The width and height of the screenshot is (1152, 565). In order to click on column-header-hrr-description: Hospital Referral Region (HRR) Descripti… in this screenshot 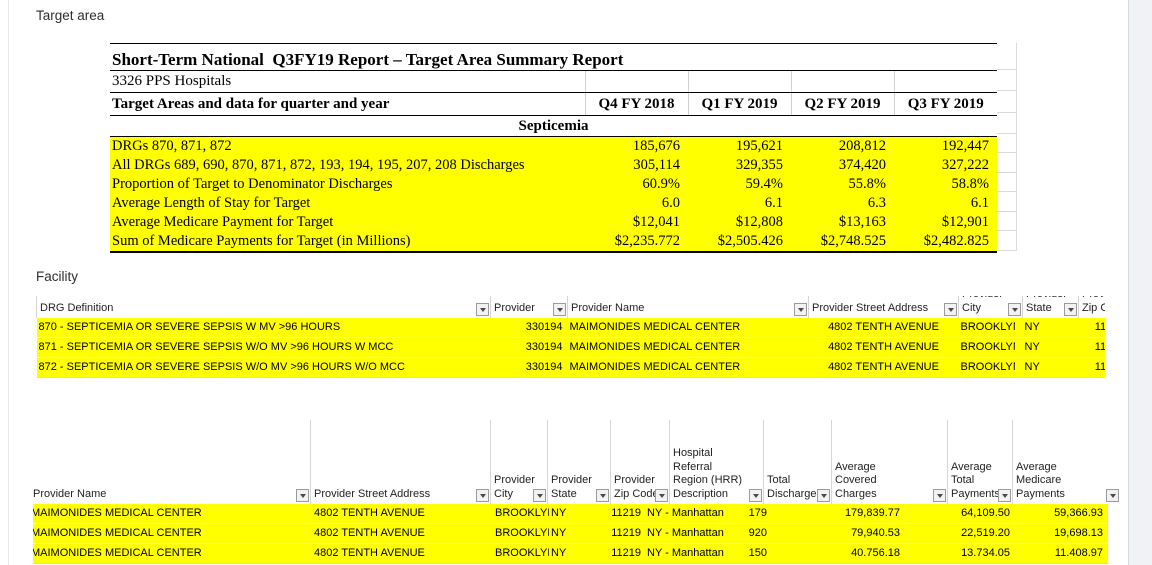, I will do `click(716, 462)`.